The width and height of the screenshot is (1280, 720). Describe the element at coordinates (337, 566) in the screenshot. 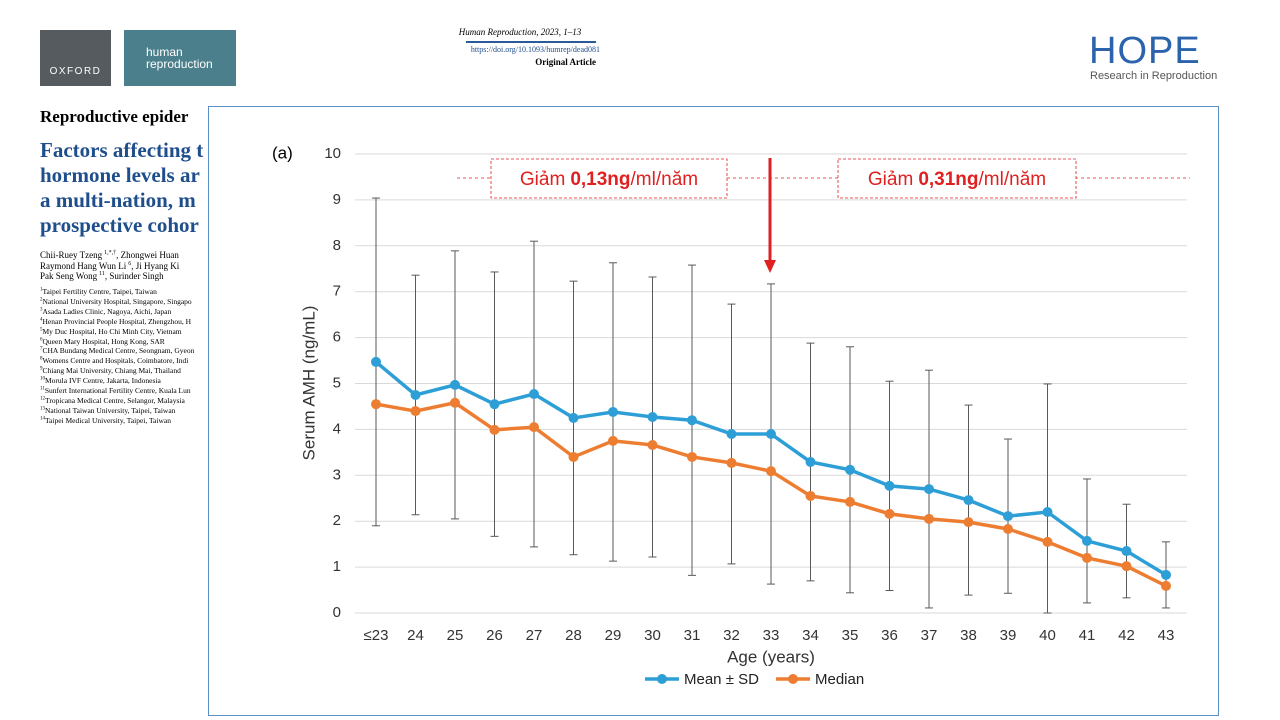

I see `y-tick-label: 1` at that location.